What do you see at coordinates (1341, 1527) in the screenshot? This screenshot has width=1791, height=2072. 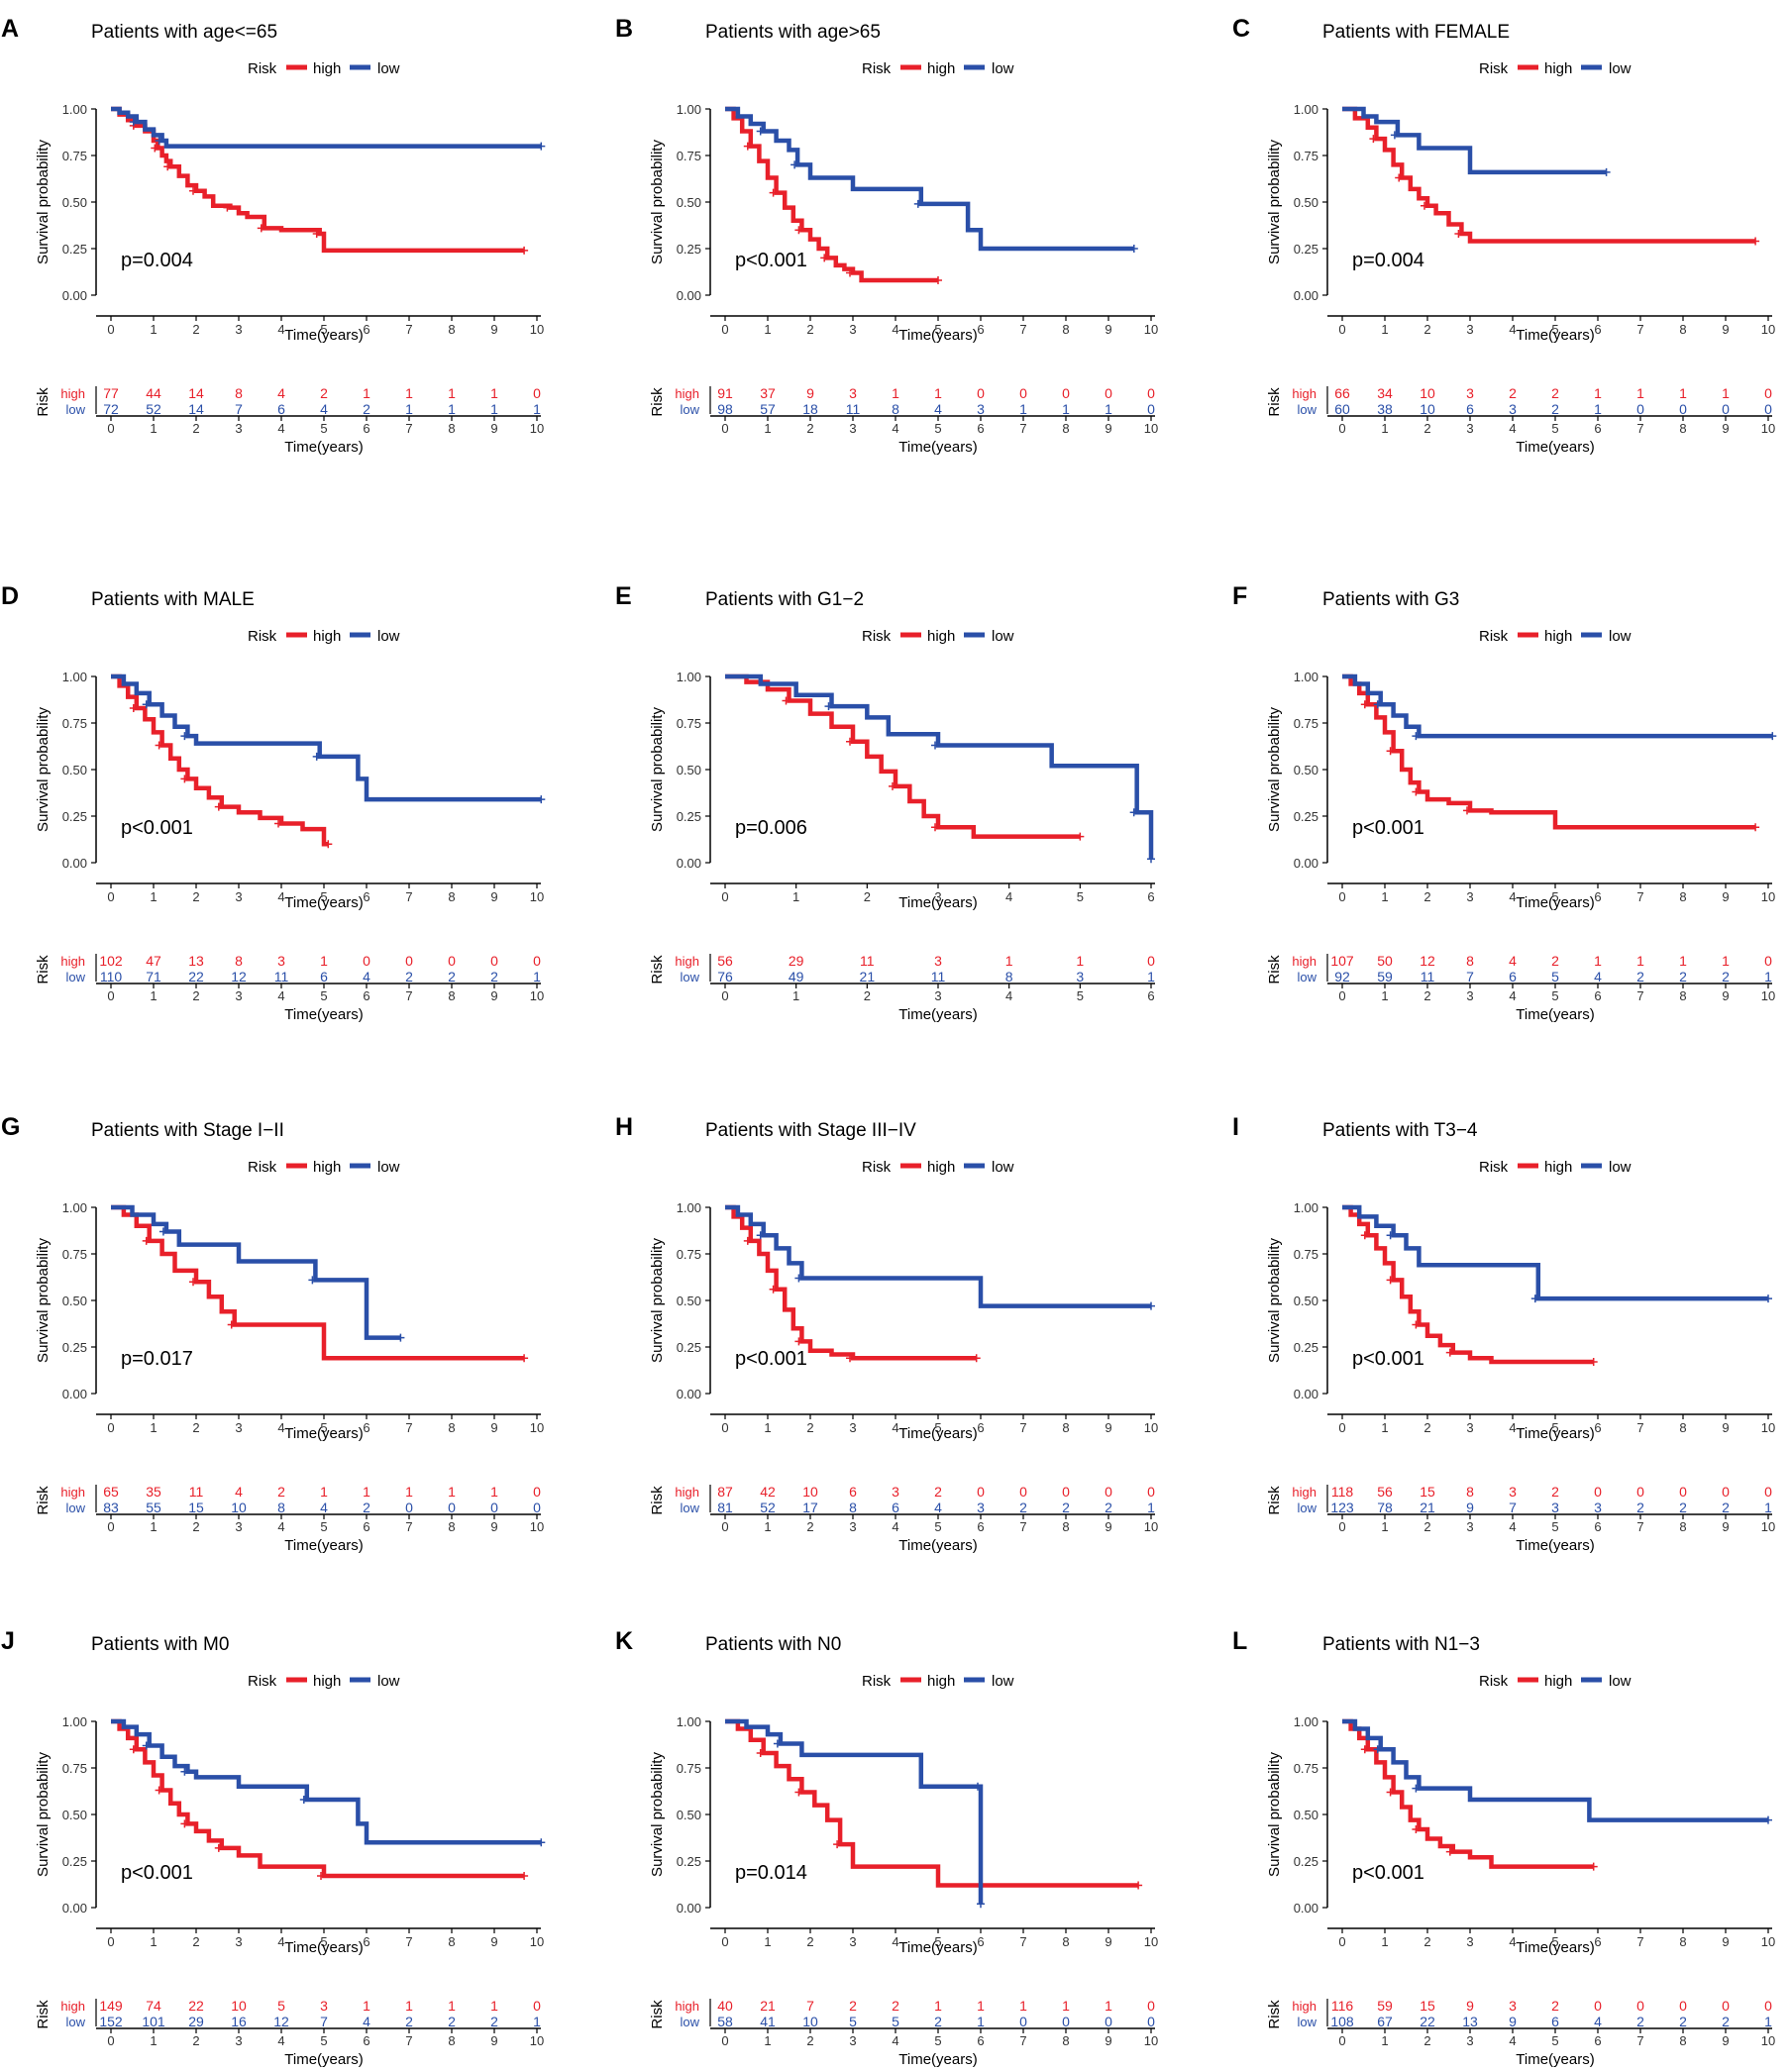 I see `risk-x-tick-label: 0` at bounding box center [1341, 1527].